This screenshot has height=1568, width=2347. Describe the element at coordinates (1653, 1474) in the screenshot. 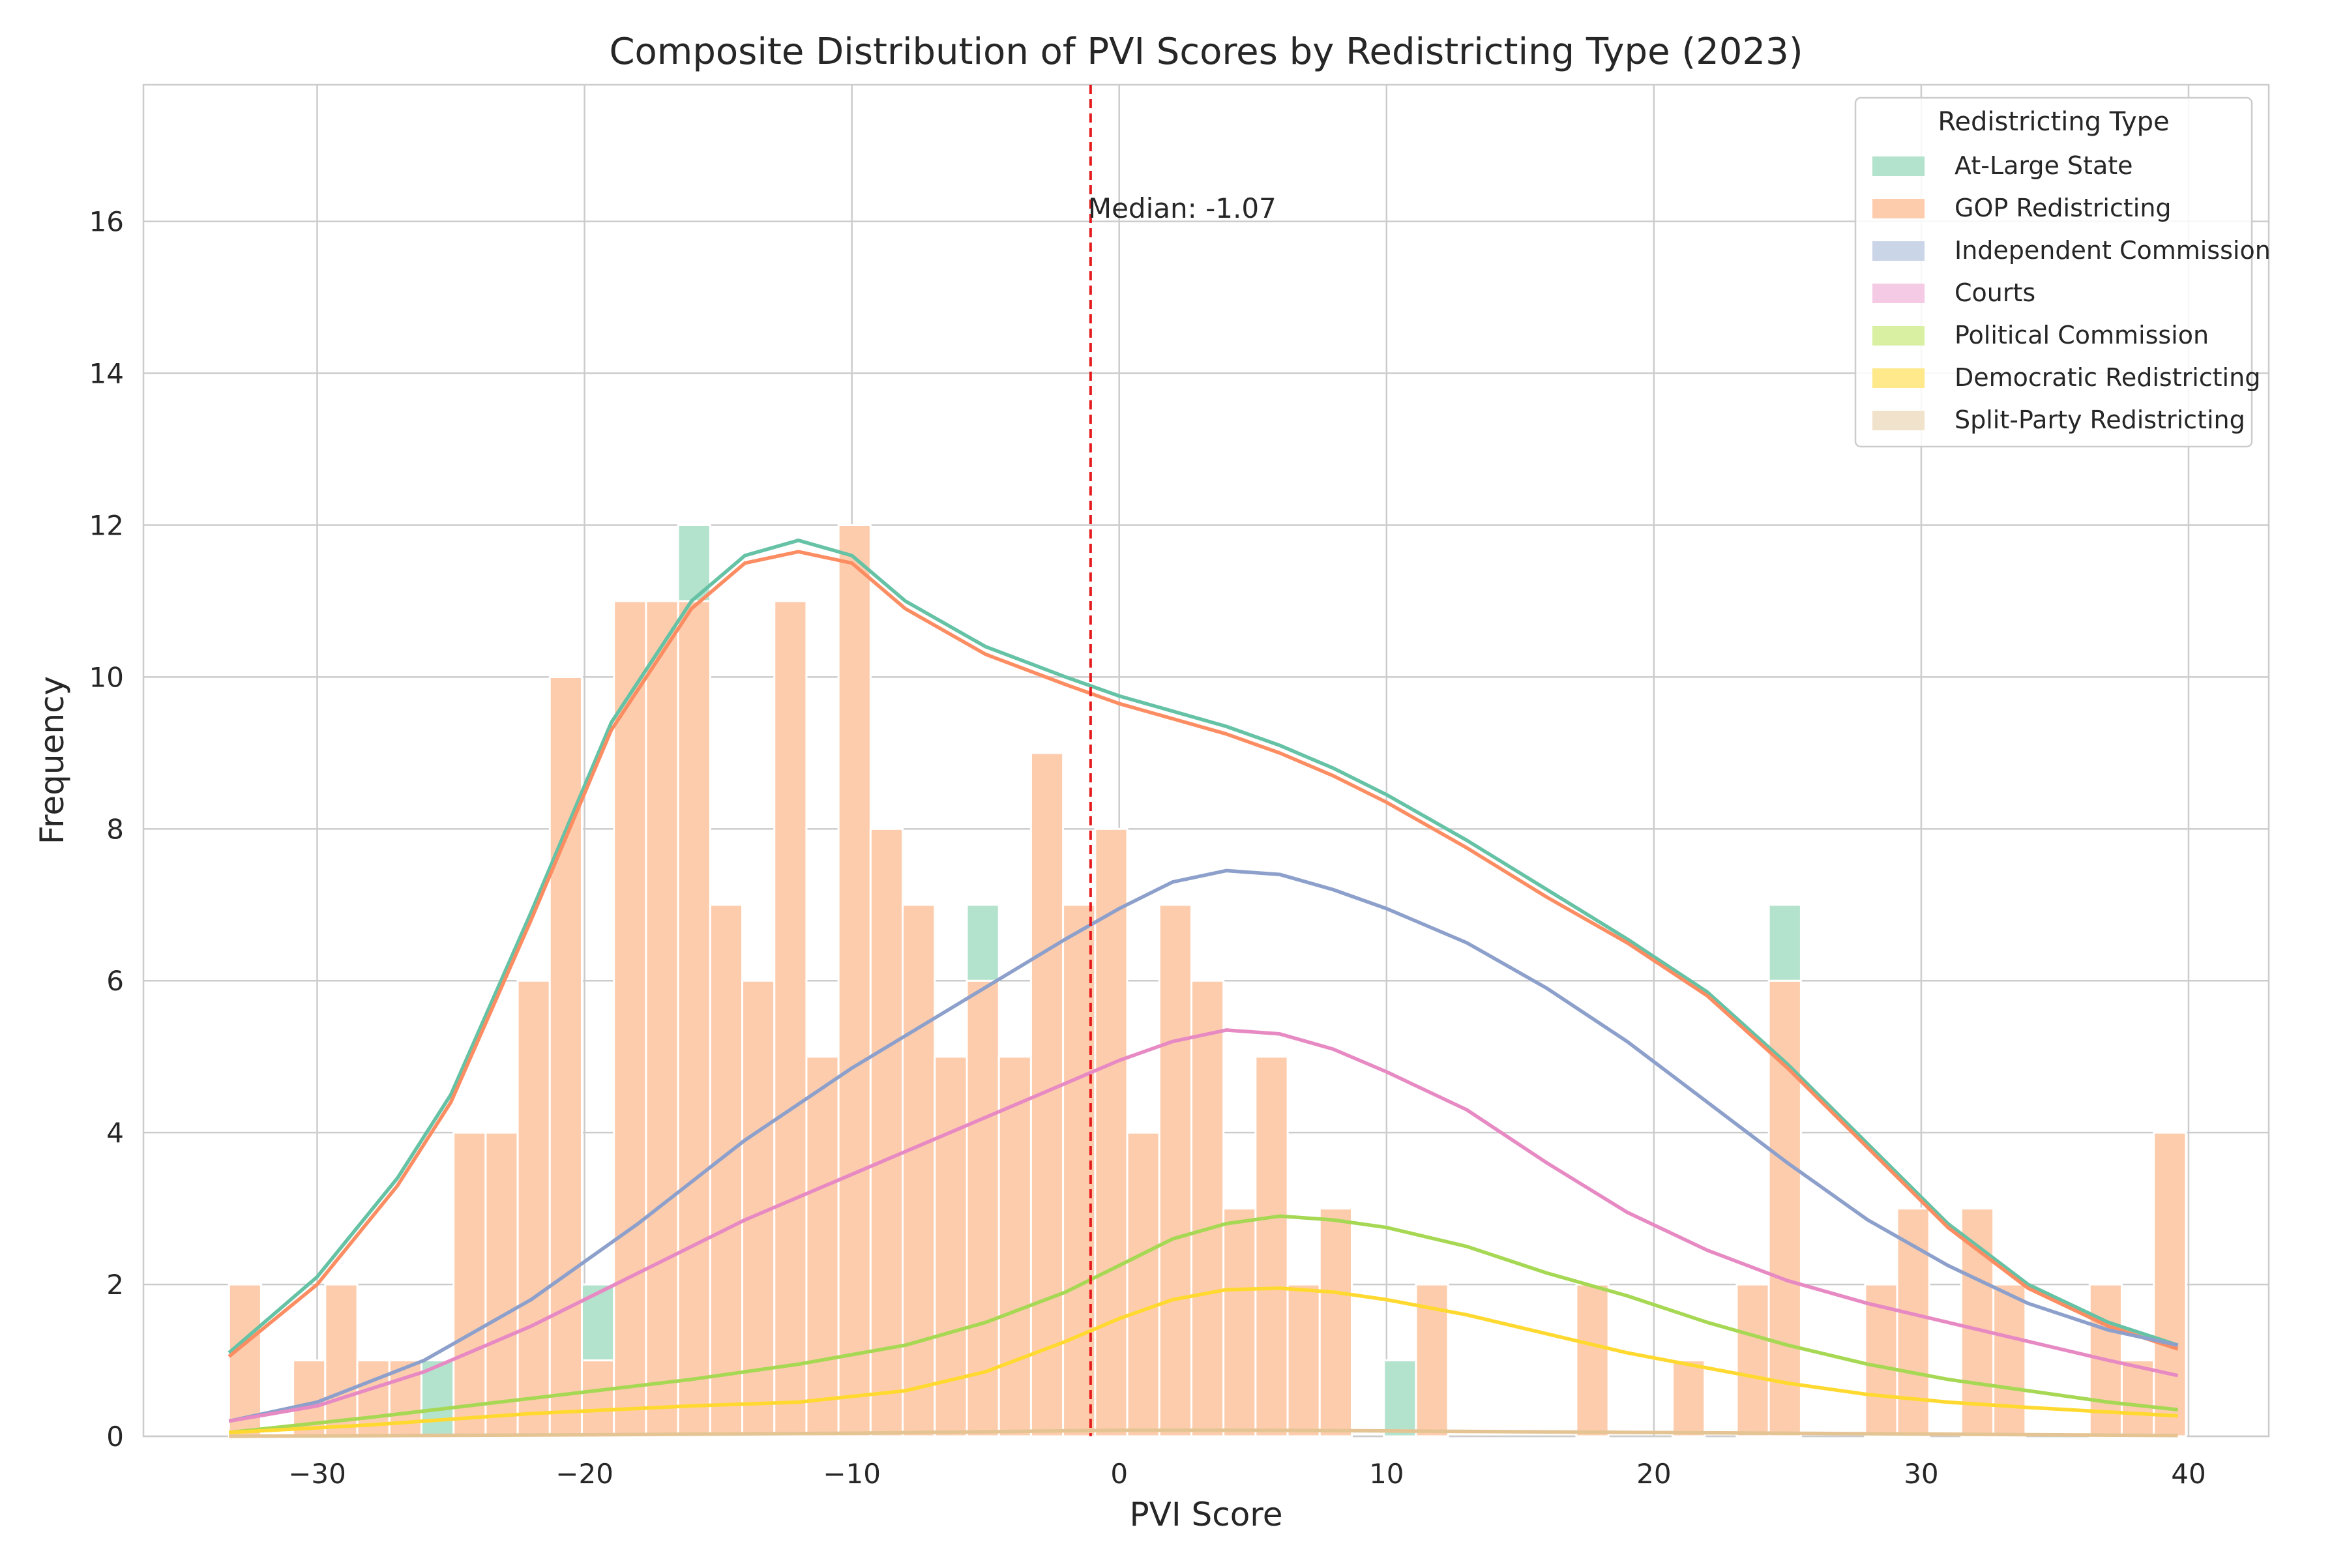

I see `x-tick-label: 20` at that location.